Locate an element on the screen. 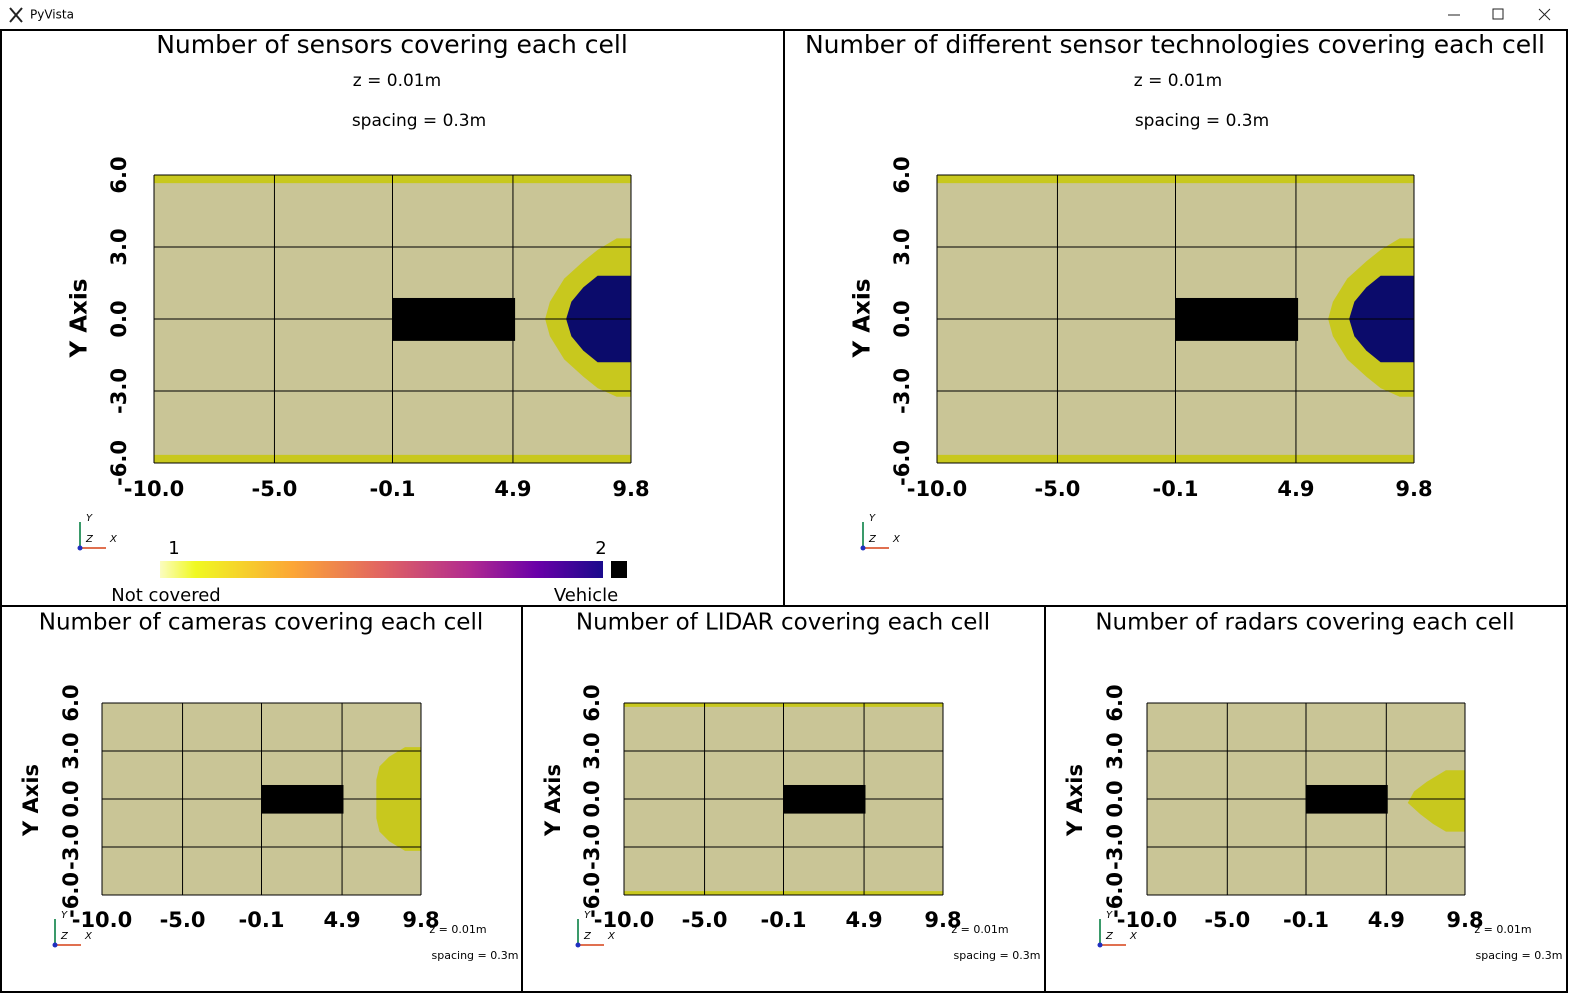 The height and width of the screenshot is (1002, 1583). colorbar-tick-label: 2 is located at coordinates (600, 548).